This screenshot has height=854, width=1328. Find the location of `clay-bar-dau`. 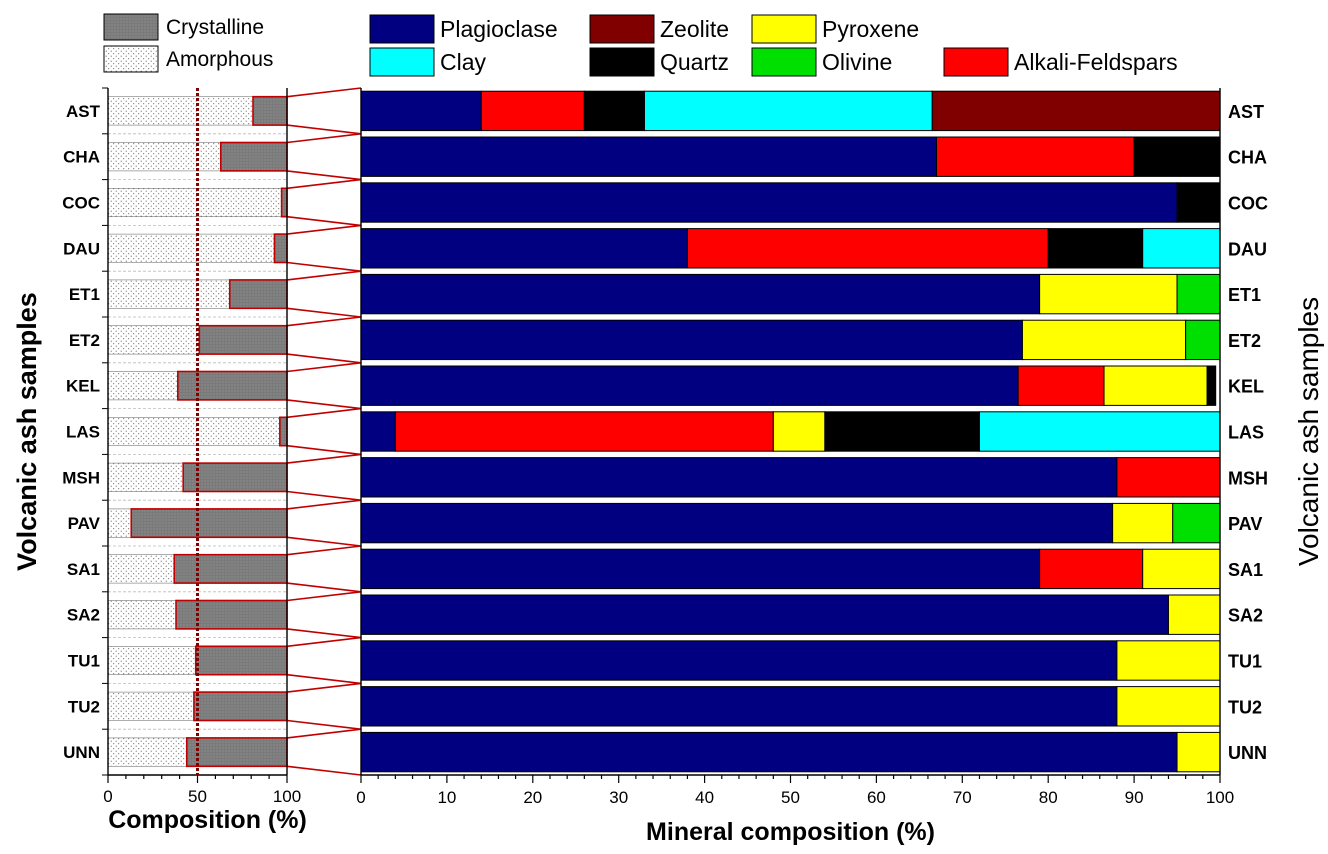

clay-bar-dau is located at coordinates (1181, 248).